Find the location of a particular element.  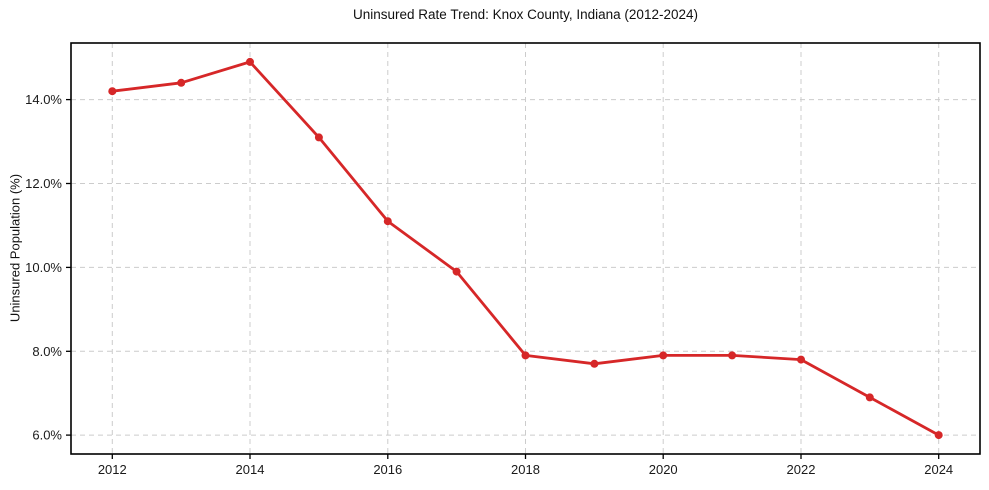

x-tick-label: 2018 is located at coordinates (525, 469).